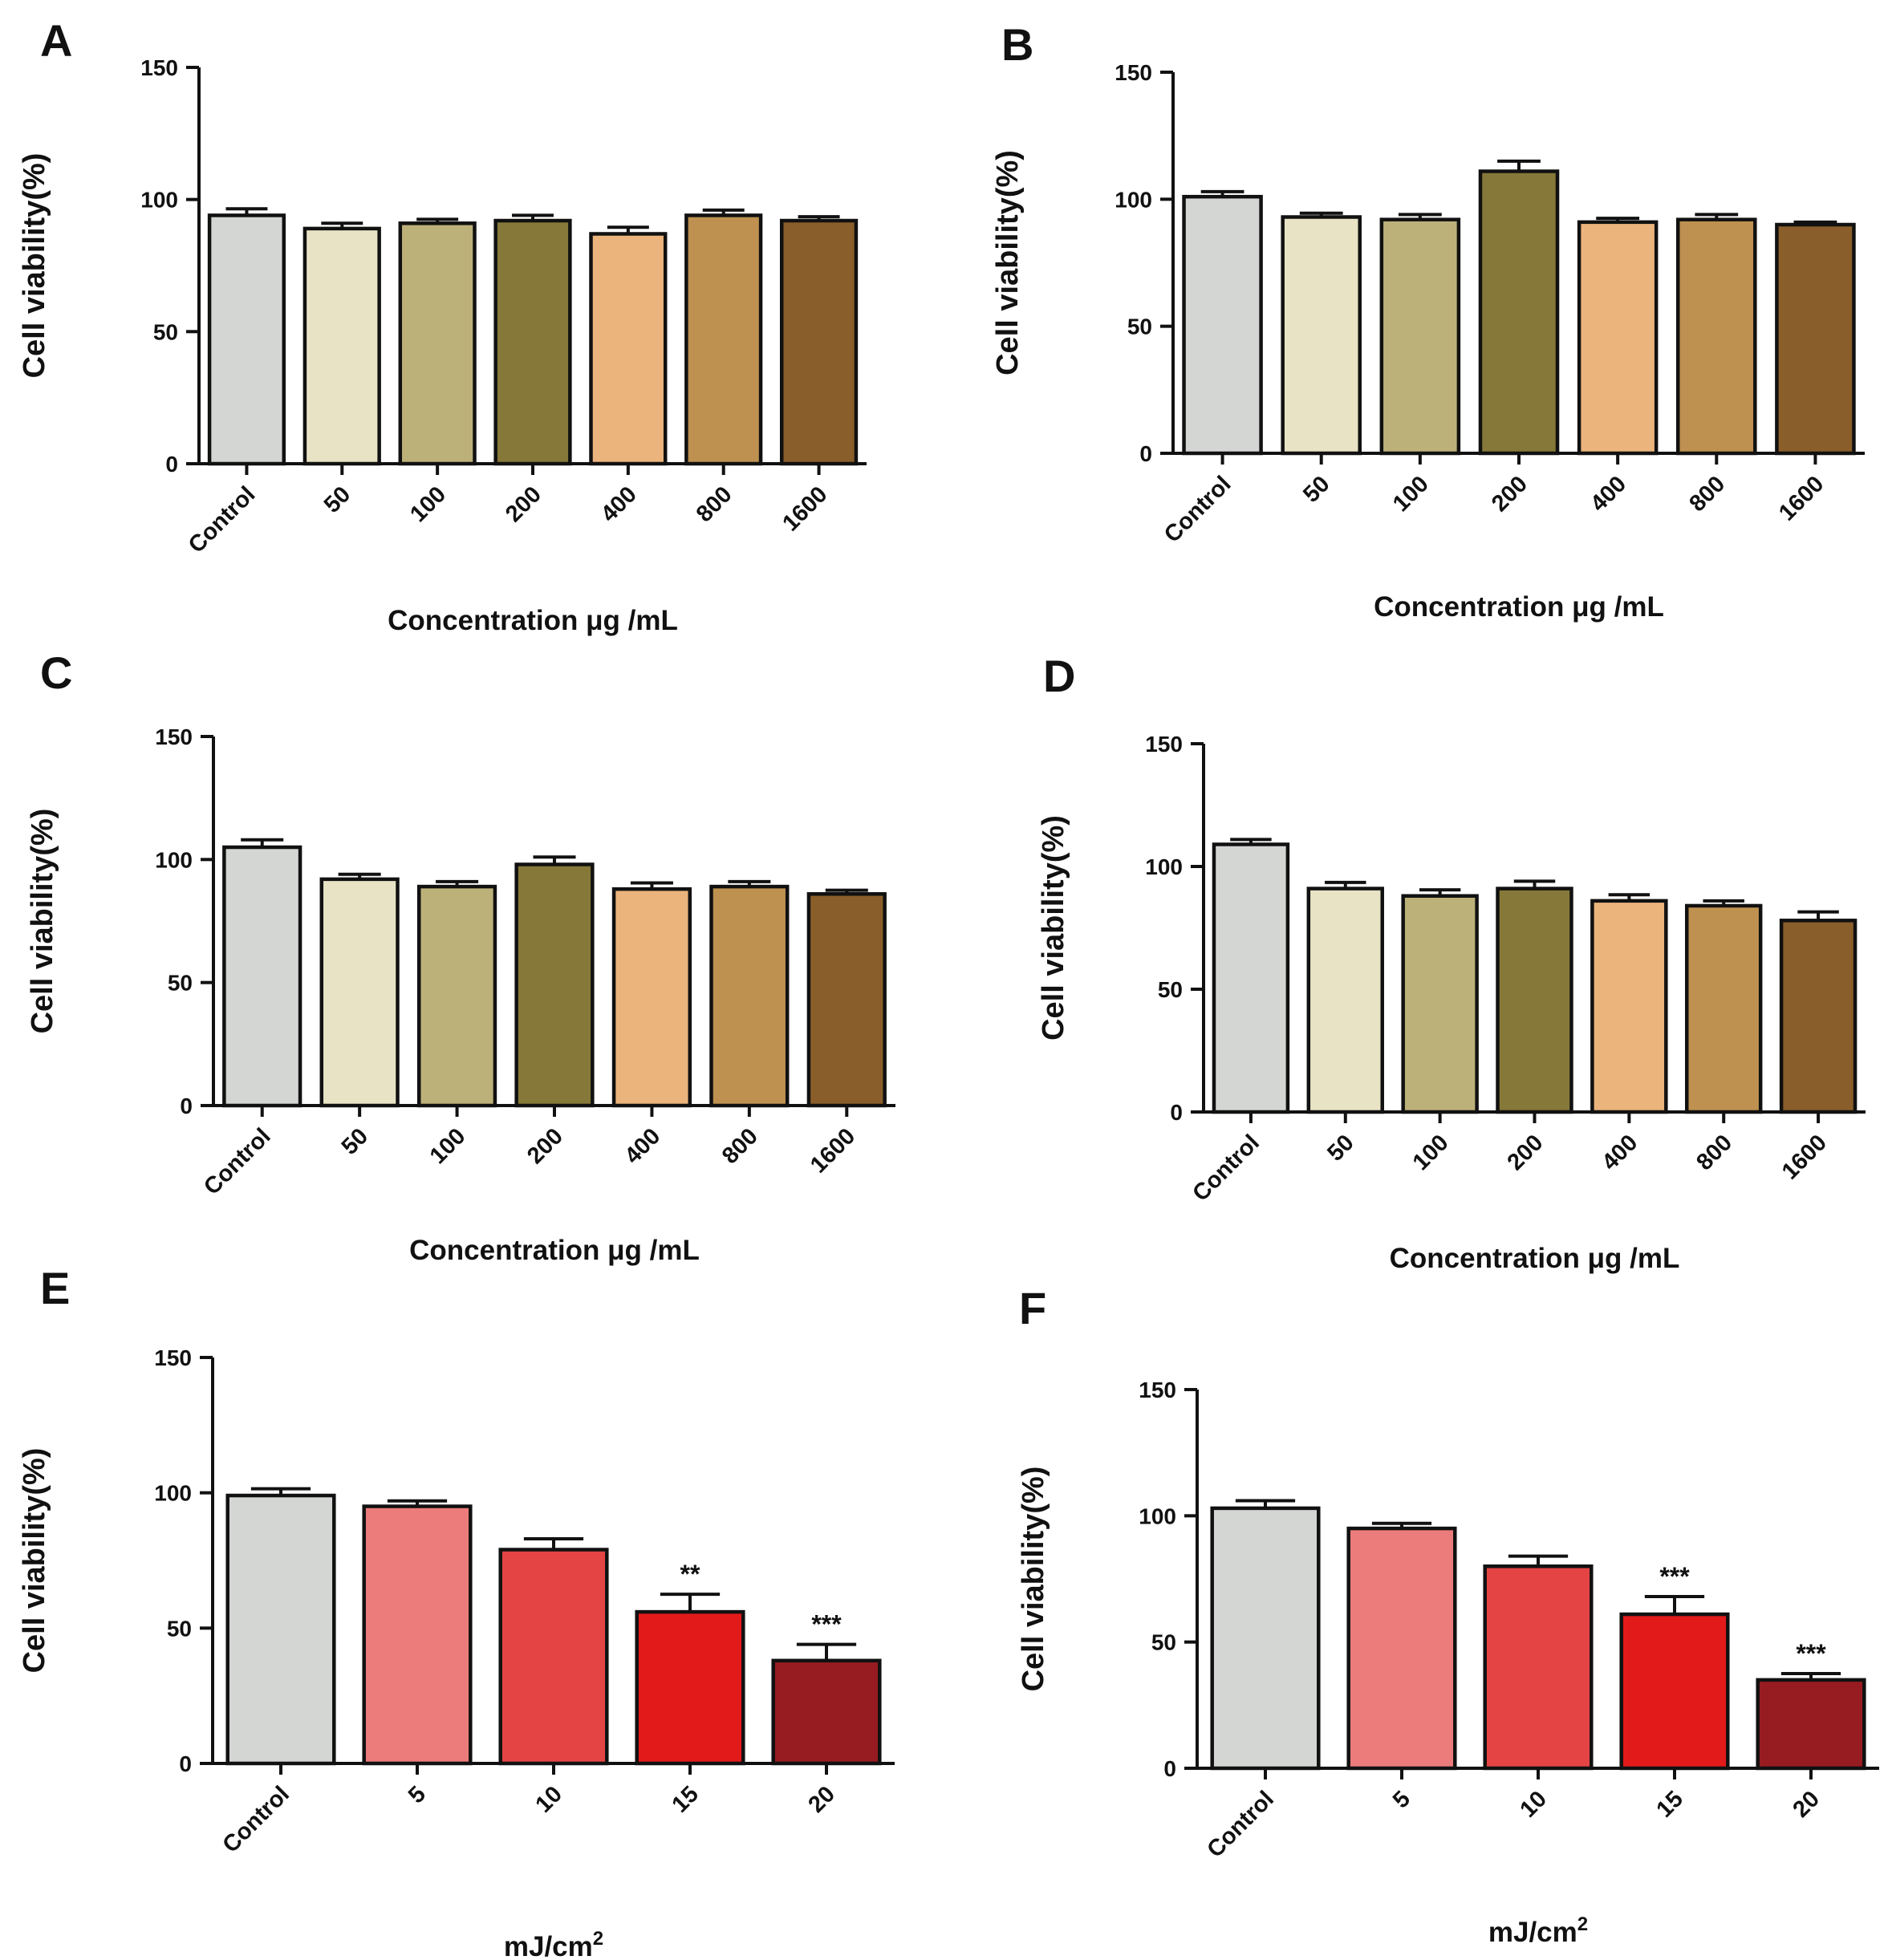  Describe the element at coordinates (822, 1799) in the screenshot. I see `x-tick-label: 20` at that location.